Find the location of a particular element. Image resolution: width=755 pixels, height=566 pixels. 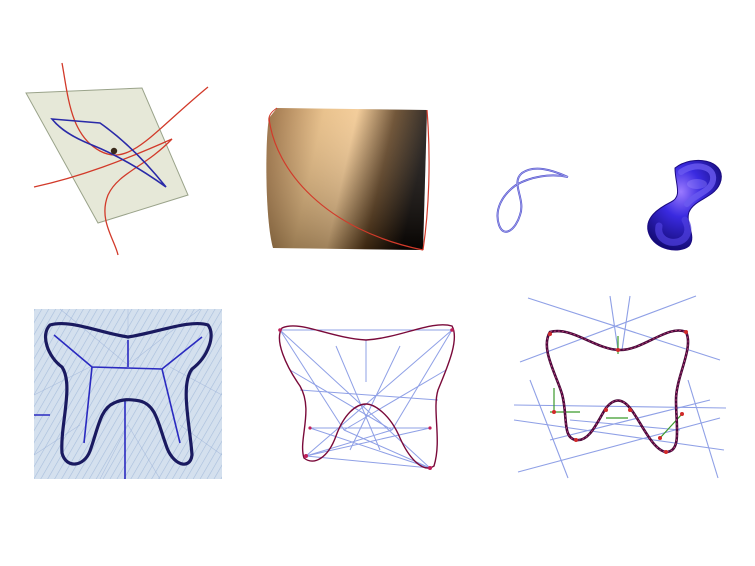

intersection-point is located at coordinates (114, 151).